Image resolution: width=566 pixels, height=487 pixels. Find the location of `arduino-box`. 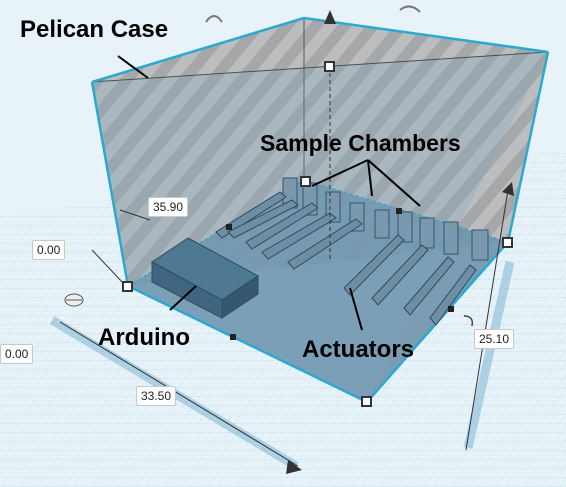

arduino-box is located at coordinates (205, 278).